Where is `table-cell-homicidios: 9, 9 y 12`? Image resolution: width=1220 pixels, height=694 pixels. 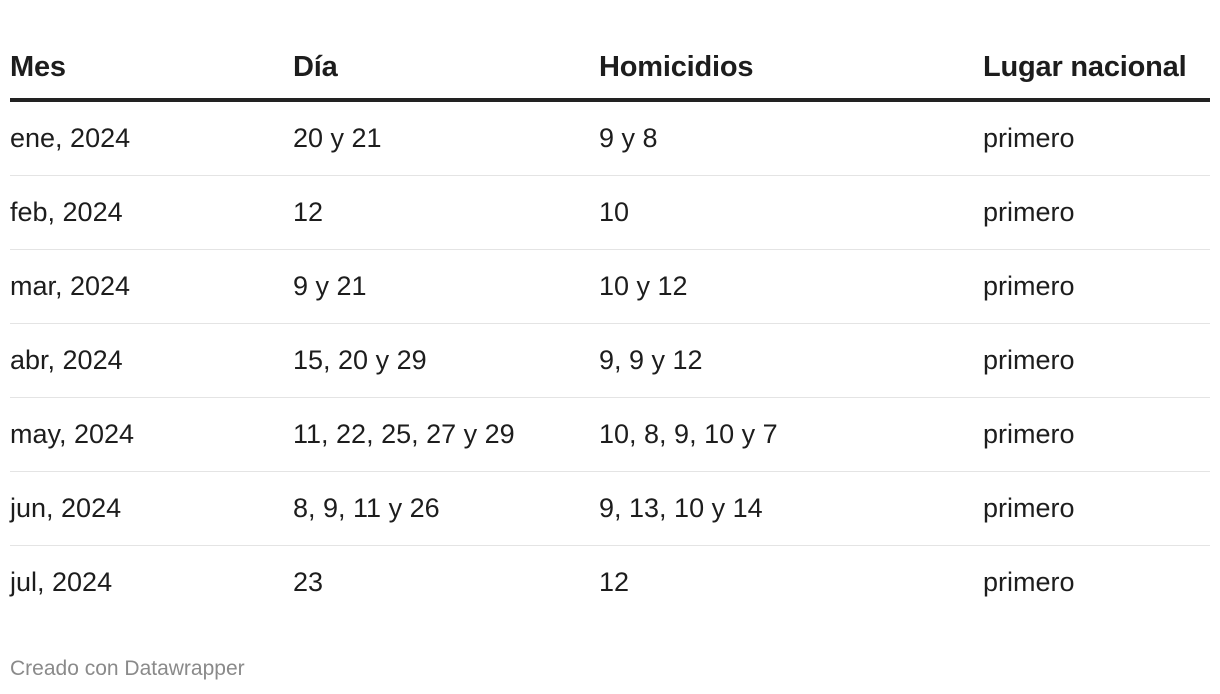
table-cell-homicidios: 9, 9 y 12 is located at coordinates (791, 360).